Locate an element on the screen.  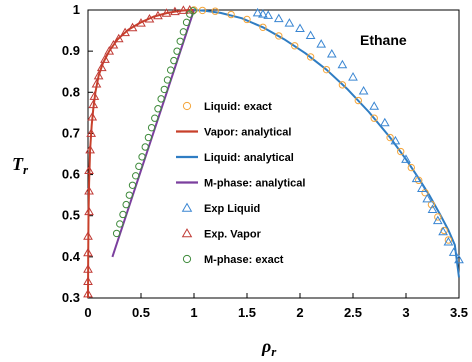
legend-label: M-phase: analytical is located at coordinates (254, 184).